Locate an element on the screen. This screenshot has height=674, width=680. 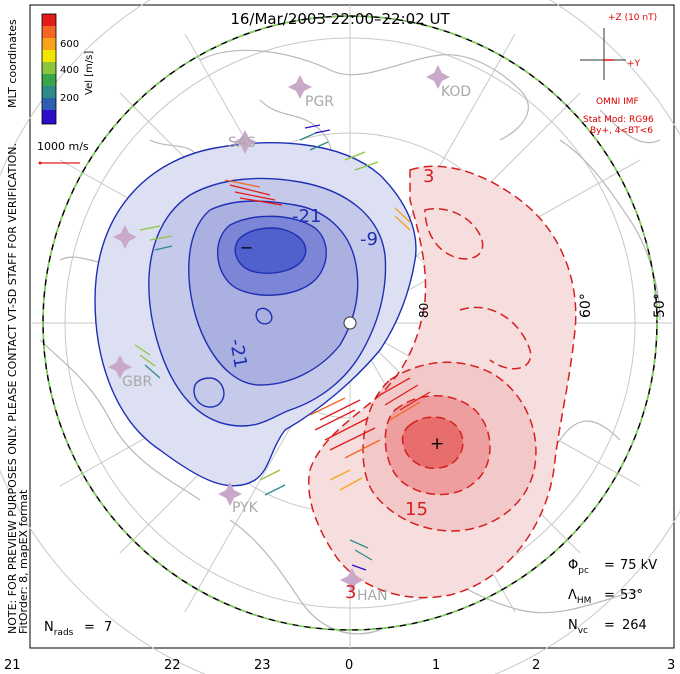
station-gbr: GBR is located at coordinates (137, 382).